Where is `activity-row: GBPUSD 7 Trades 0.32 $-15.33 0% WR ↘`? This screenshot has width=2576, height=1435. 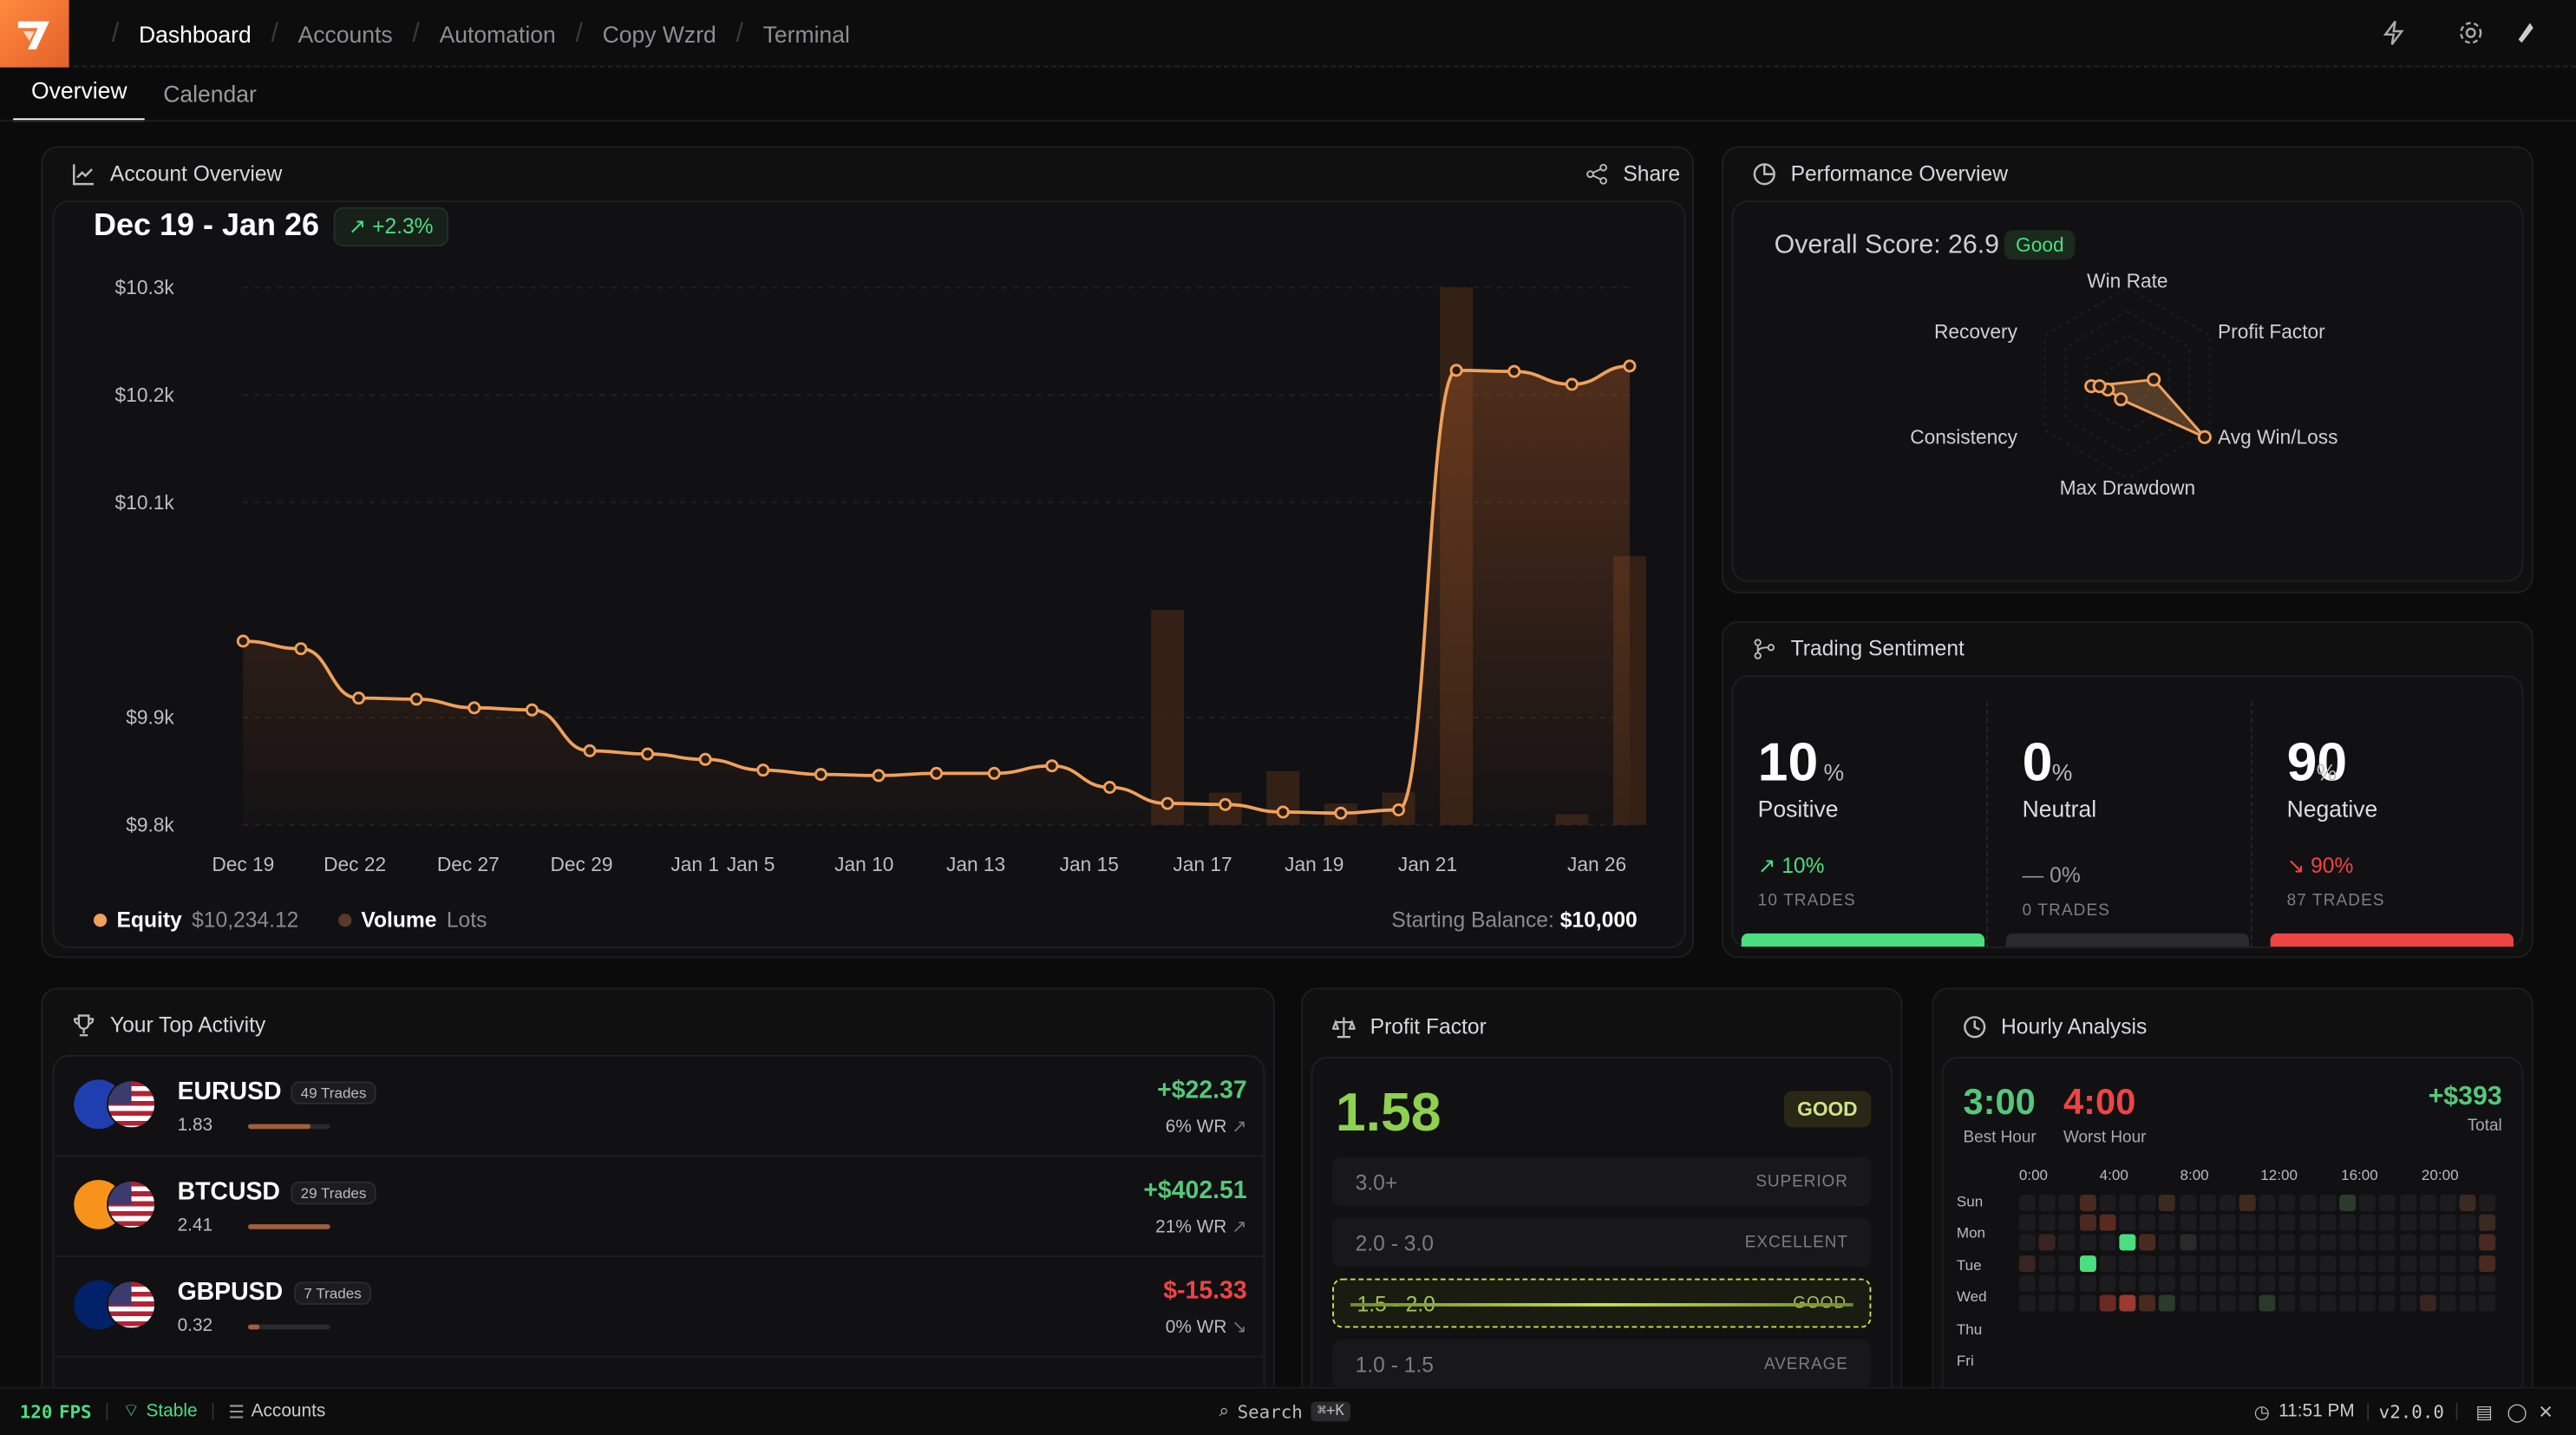 activity-row: GBPUSD 7 Trades 0.32 $-15.33 0% WR ↘ is located at coordinates (659, 1307).